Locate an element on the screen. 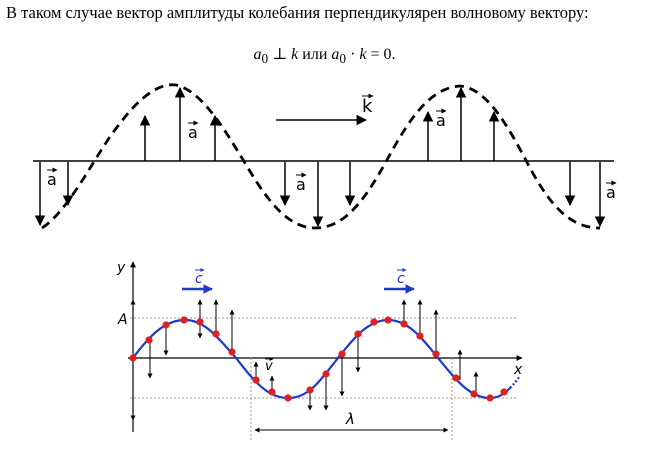 This screenshot has width=649, height=456. particle-points is located at coordinates (318, 359).